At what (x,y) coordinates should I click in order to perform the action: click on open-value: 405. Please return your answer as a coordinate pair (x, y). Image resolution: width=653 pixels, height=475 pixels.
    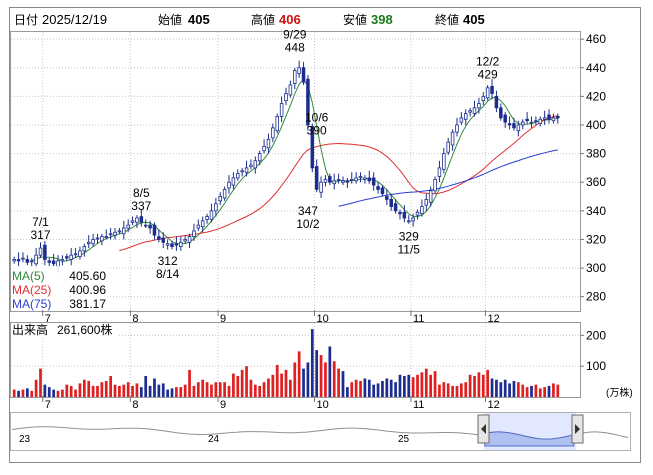
    Looking at the image, I should click on (199, 19).